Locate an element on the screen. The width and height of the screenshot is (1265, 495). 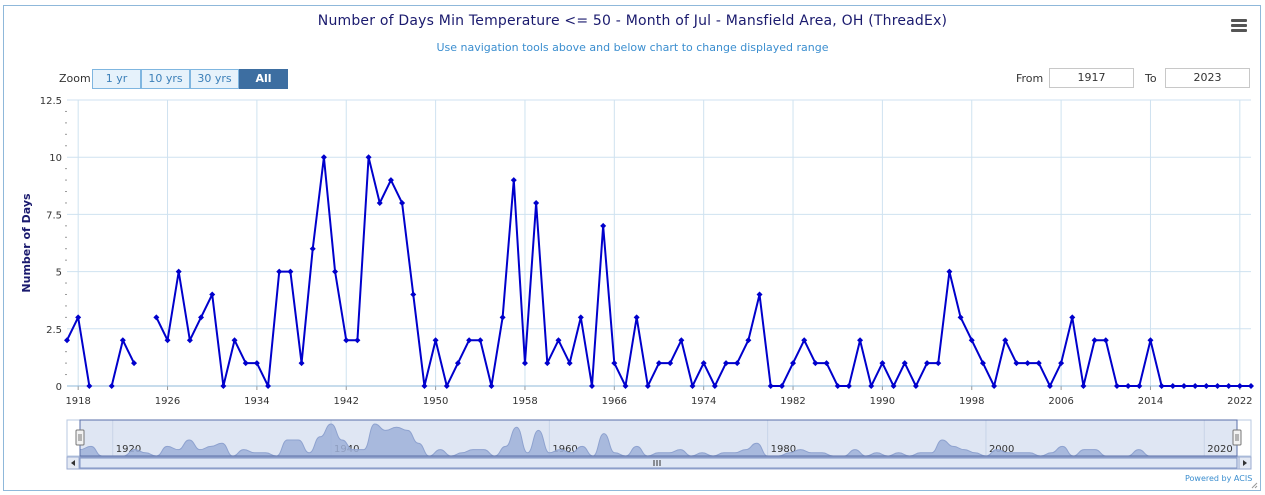
x-tick-label: 2014 is located at coordinates (1150, 401).